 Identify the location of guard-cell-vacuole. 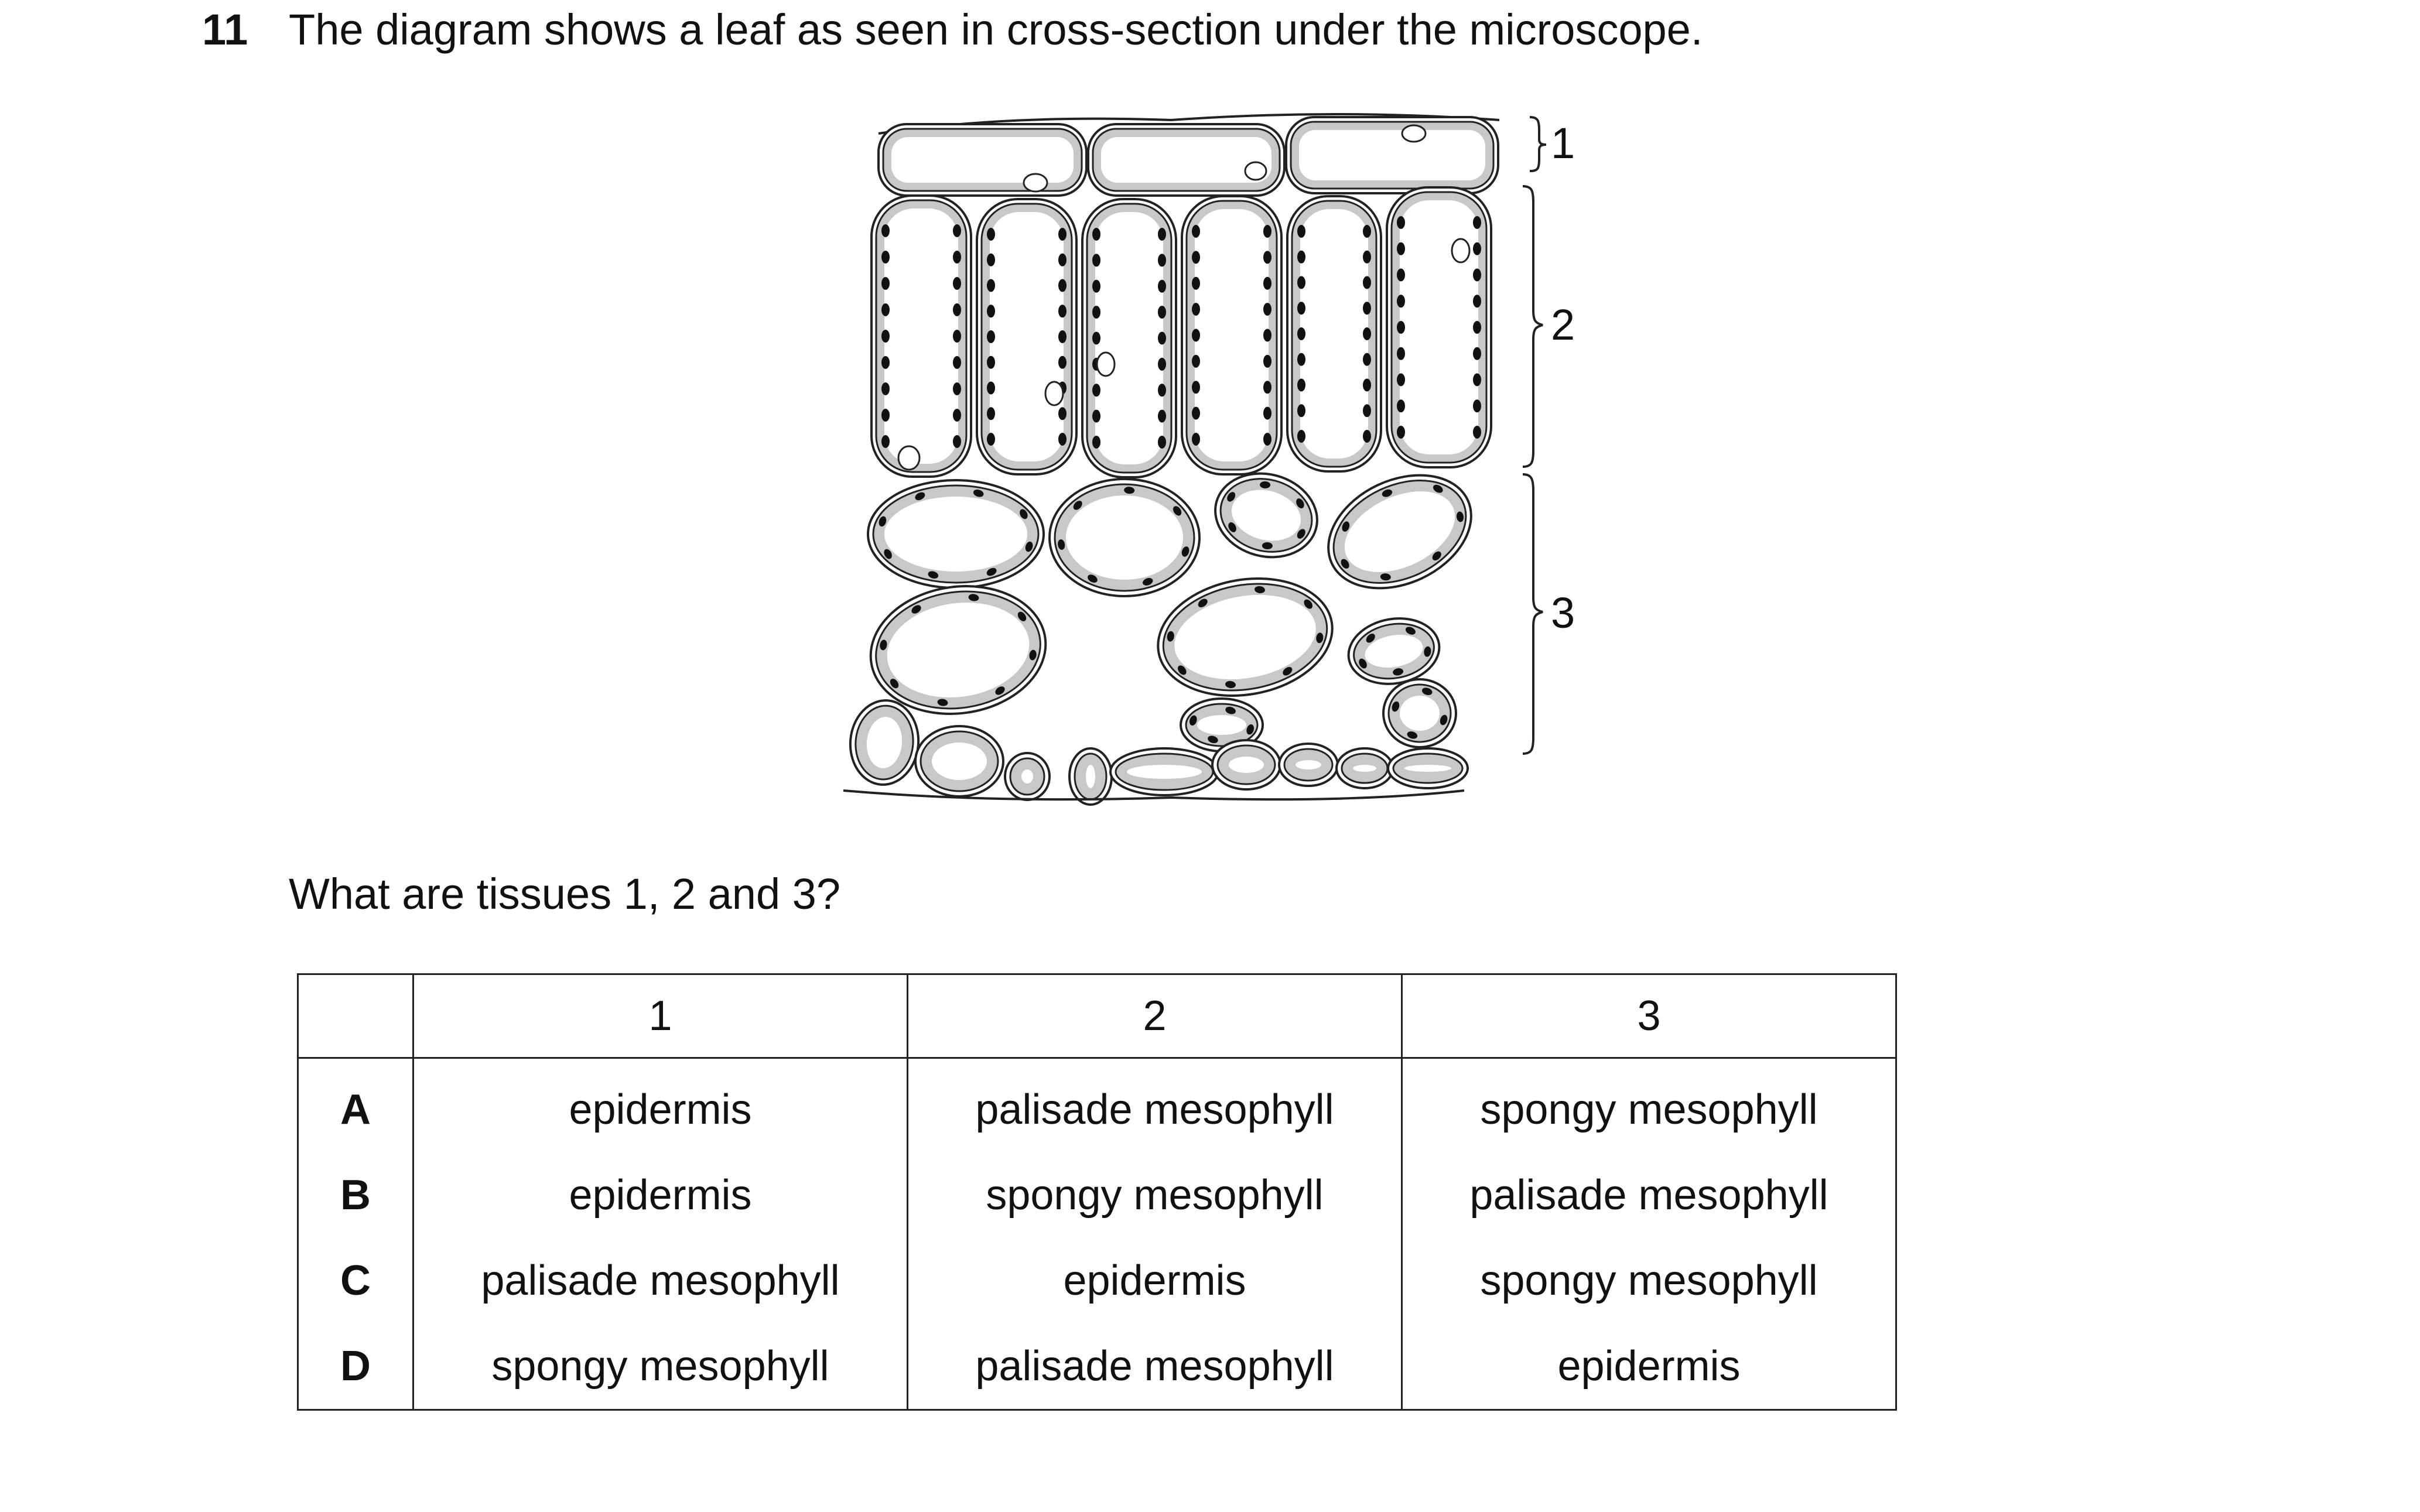
(1090, 776).